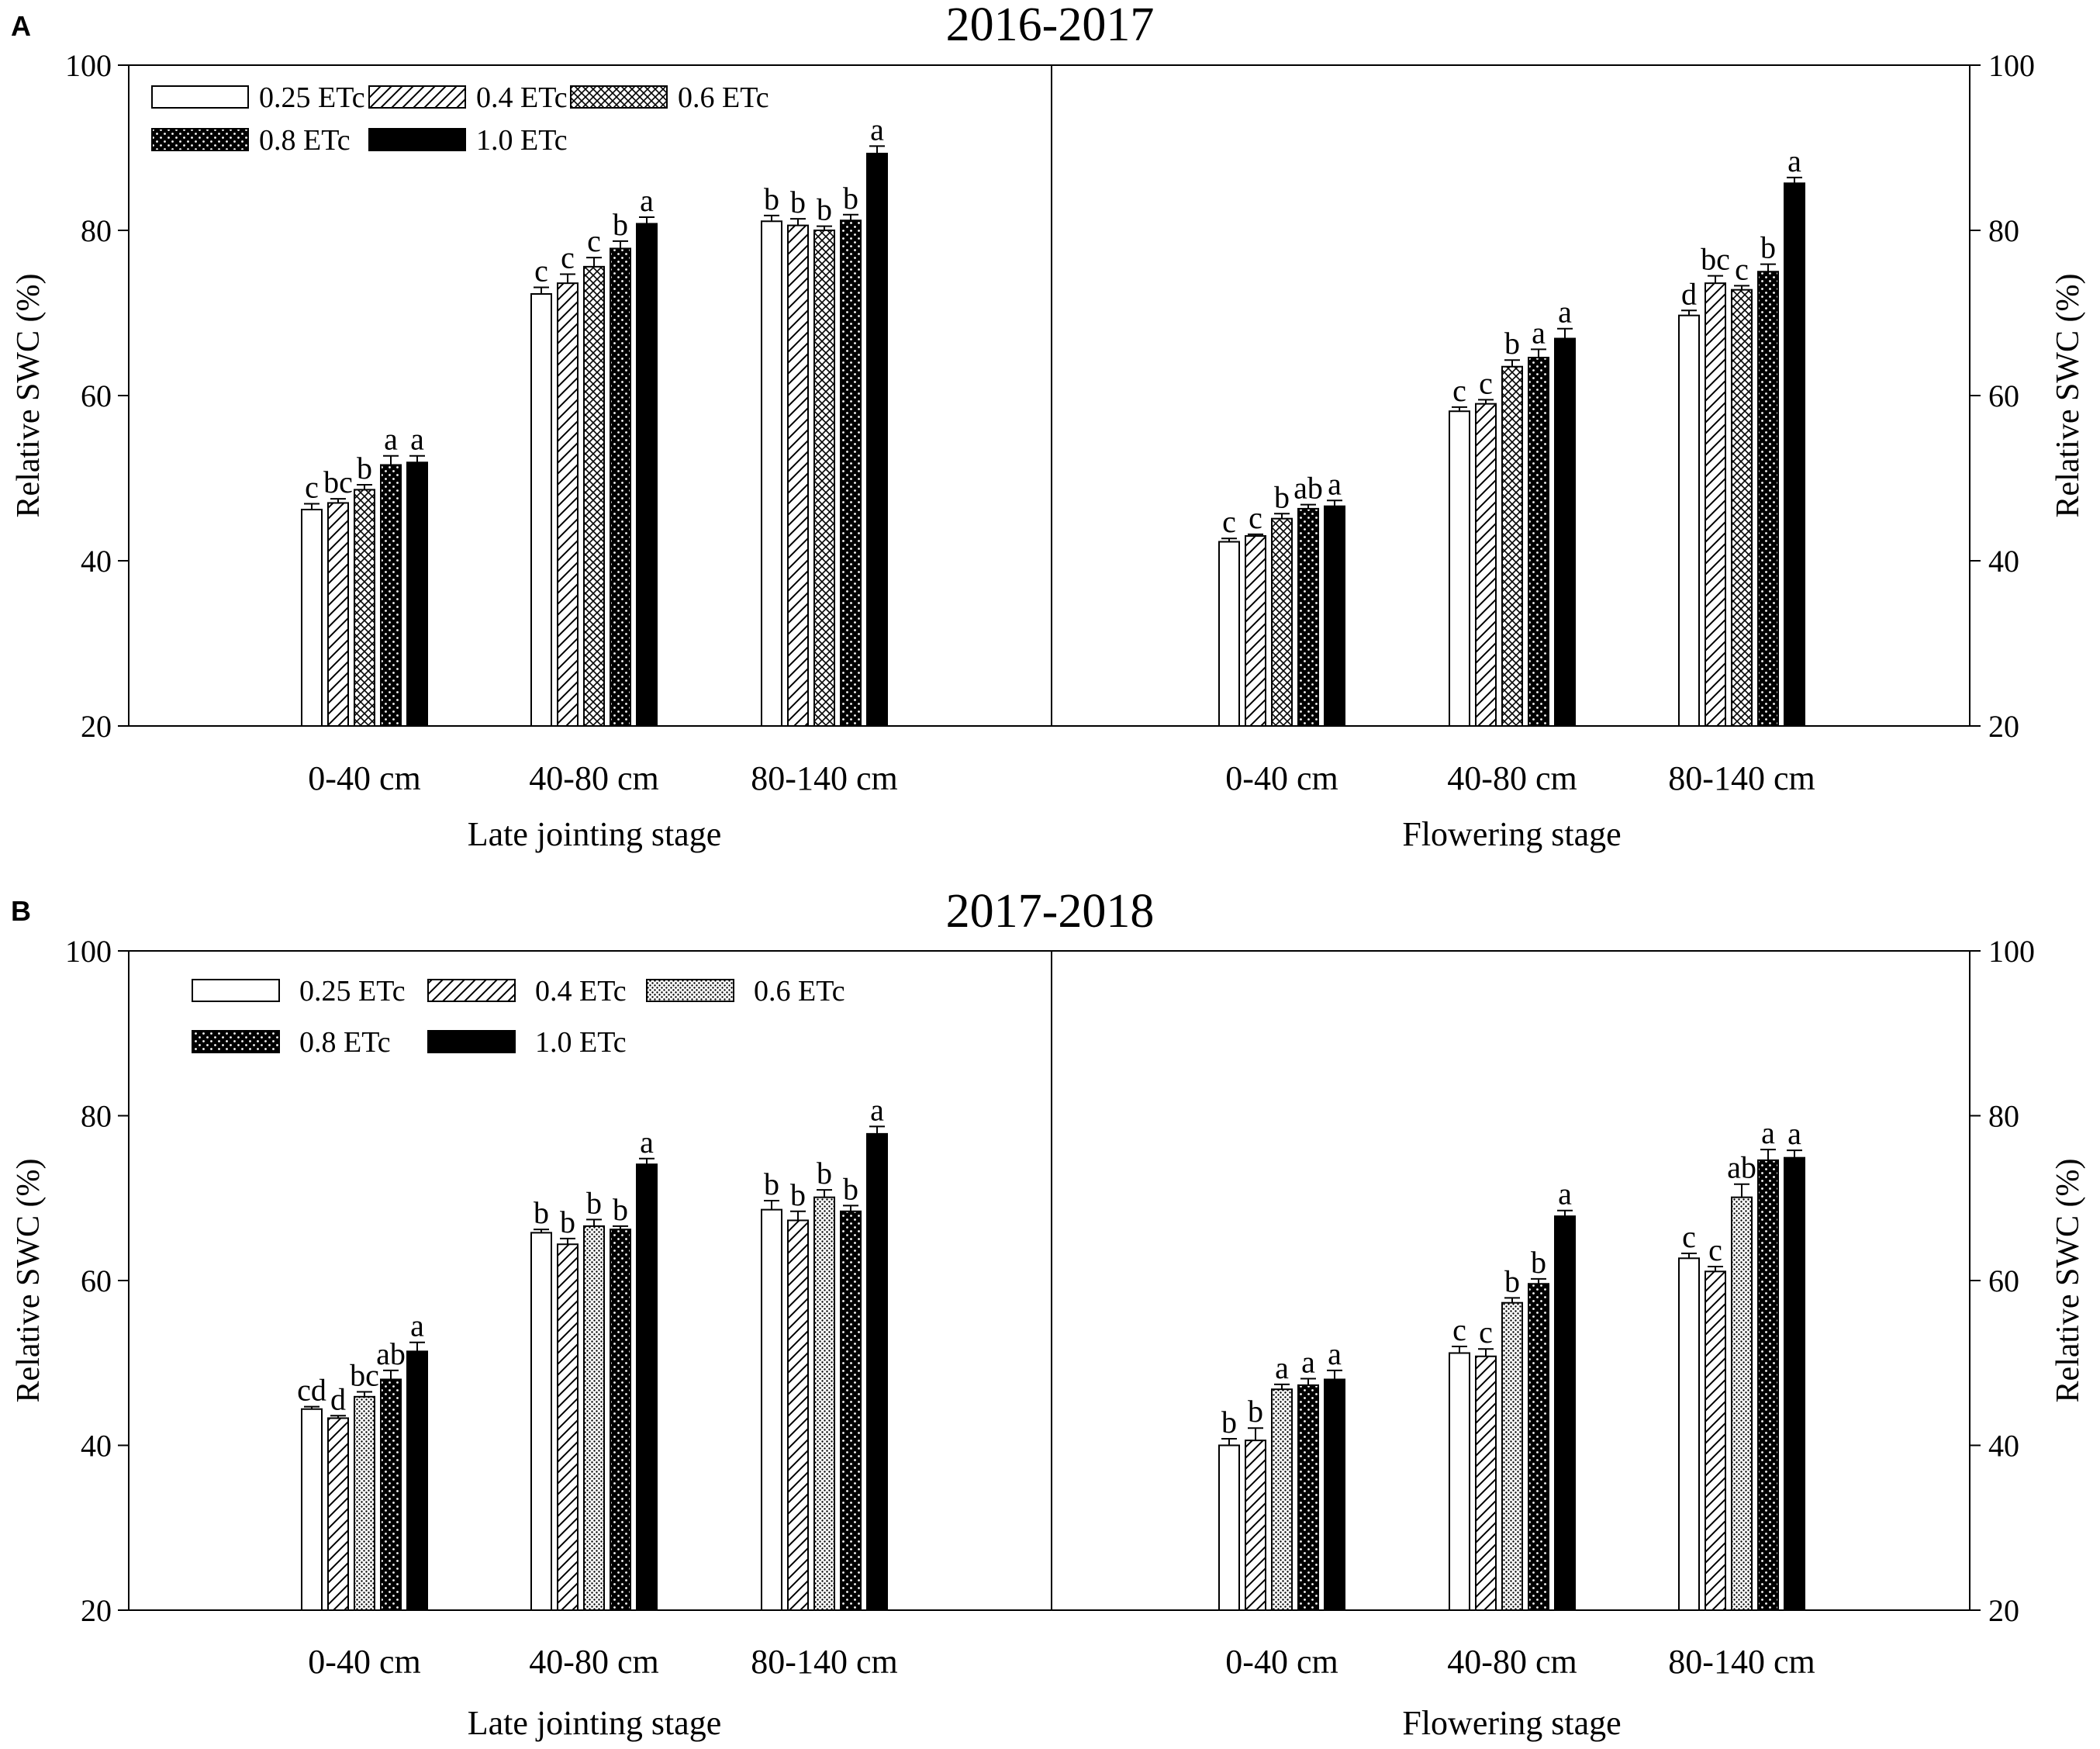 The image size is (2100, 1749). What do you see at coordinates (364, 778) in the screenshot?
I see `x-tick-label: 0-40 cm` at bounding box center [364, 778].